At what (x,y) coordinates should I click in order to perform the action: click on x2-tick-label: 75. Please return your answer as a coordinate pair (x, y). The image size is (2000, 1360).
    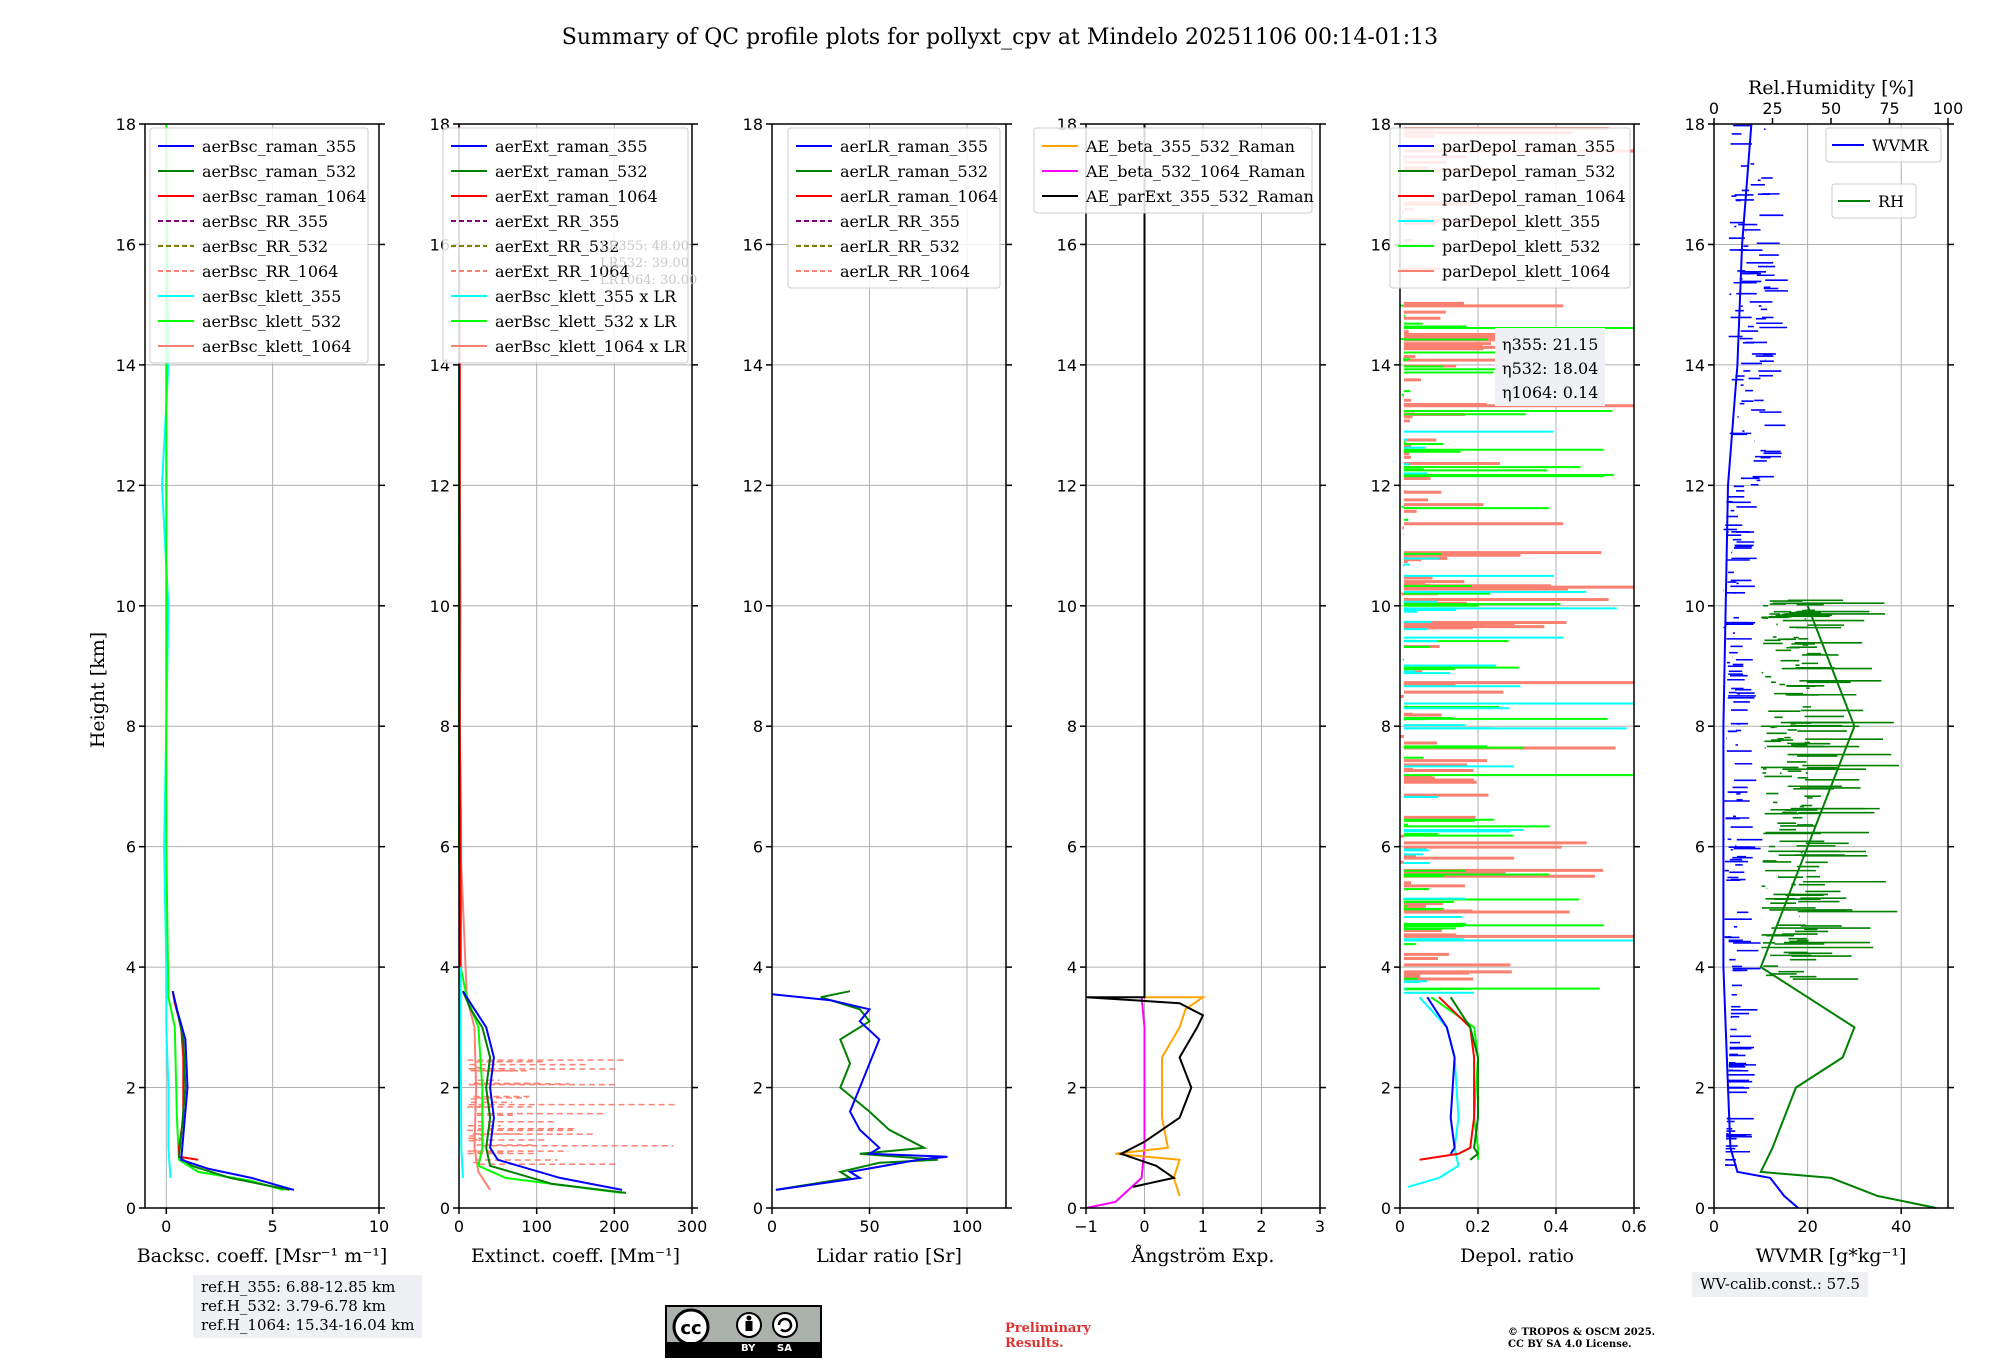
    Looking at the image, I should click on (1889, 108).